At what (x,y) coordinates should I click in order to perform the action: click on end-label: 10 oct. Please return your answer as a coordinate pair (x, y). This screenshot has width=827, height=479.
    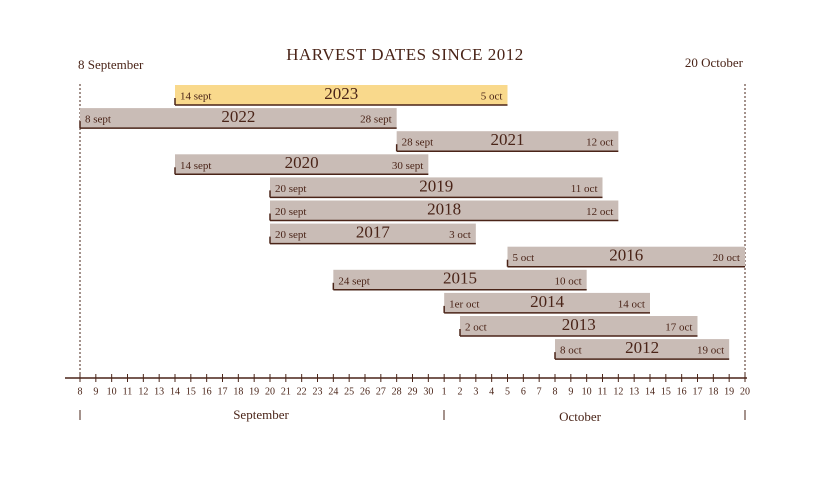
    Looking at the image, I should click on (567, 281).